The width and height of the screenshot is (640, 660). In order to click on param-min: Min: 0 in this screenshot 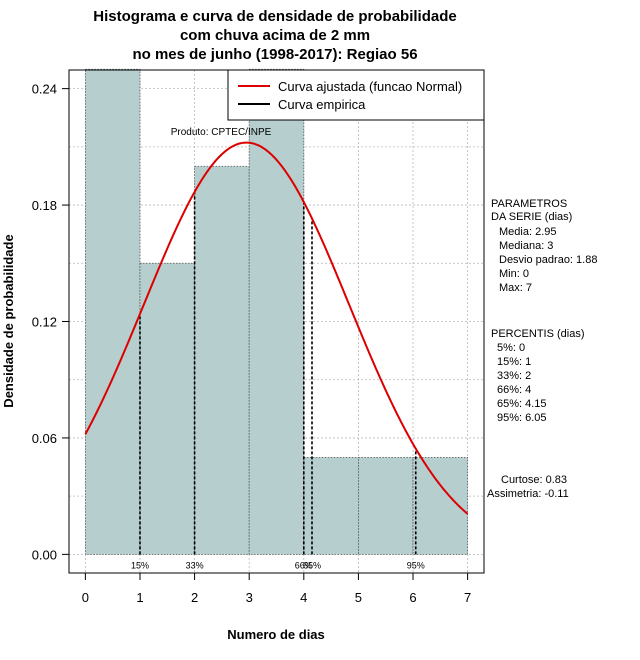, I will do `click(514, 274)`.